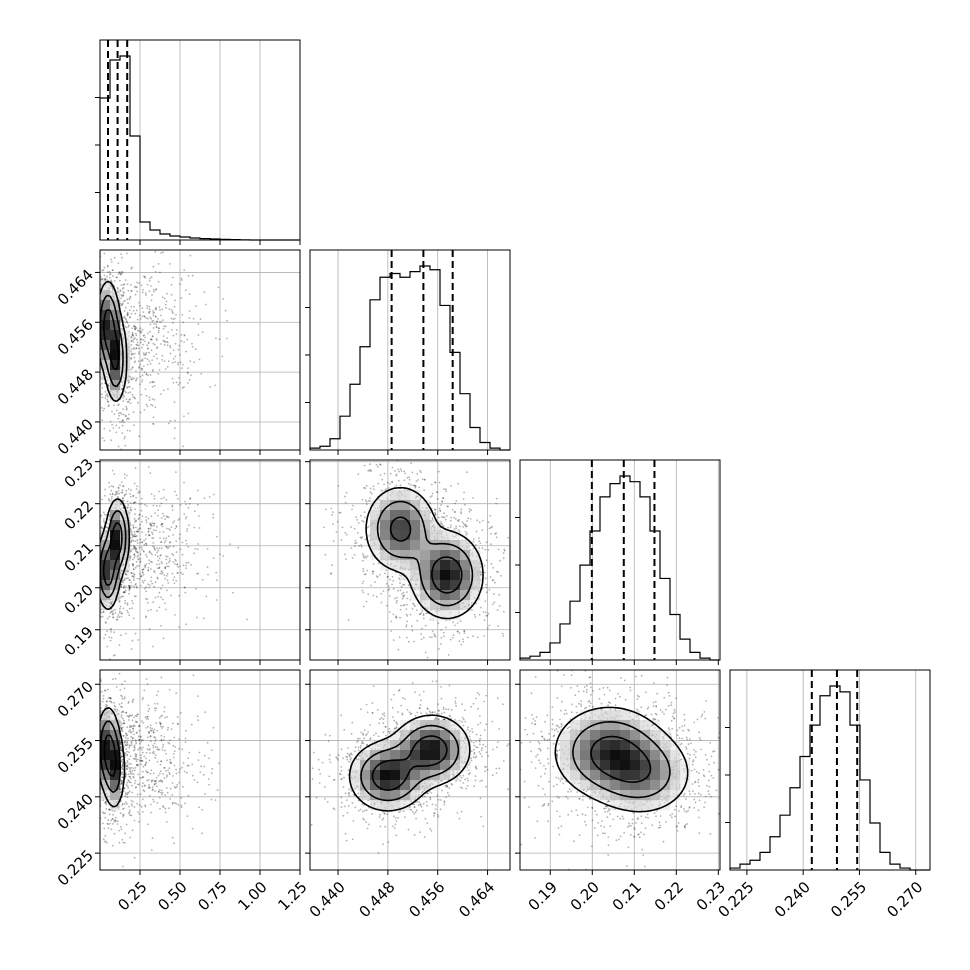  I want to click on density-cell, so click(115, 325).